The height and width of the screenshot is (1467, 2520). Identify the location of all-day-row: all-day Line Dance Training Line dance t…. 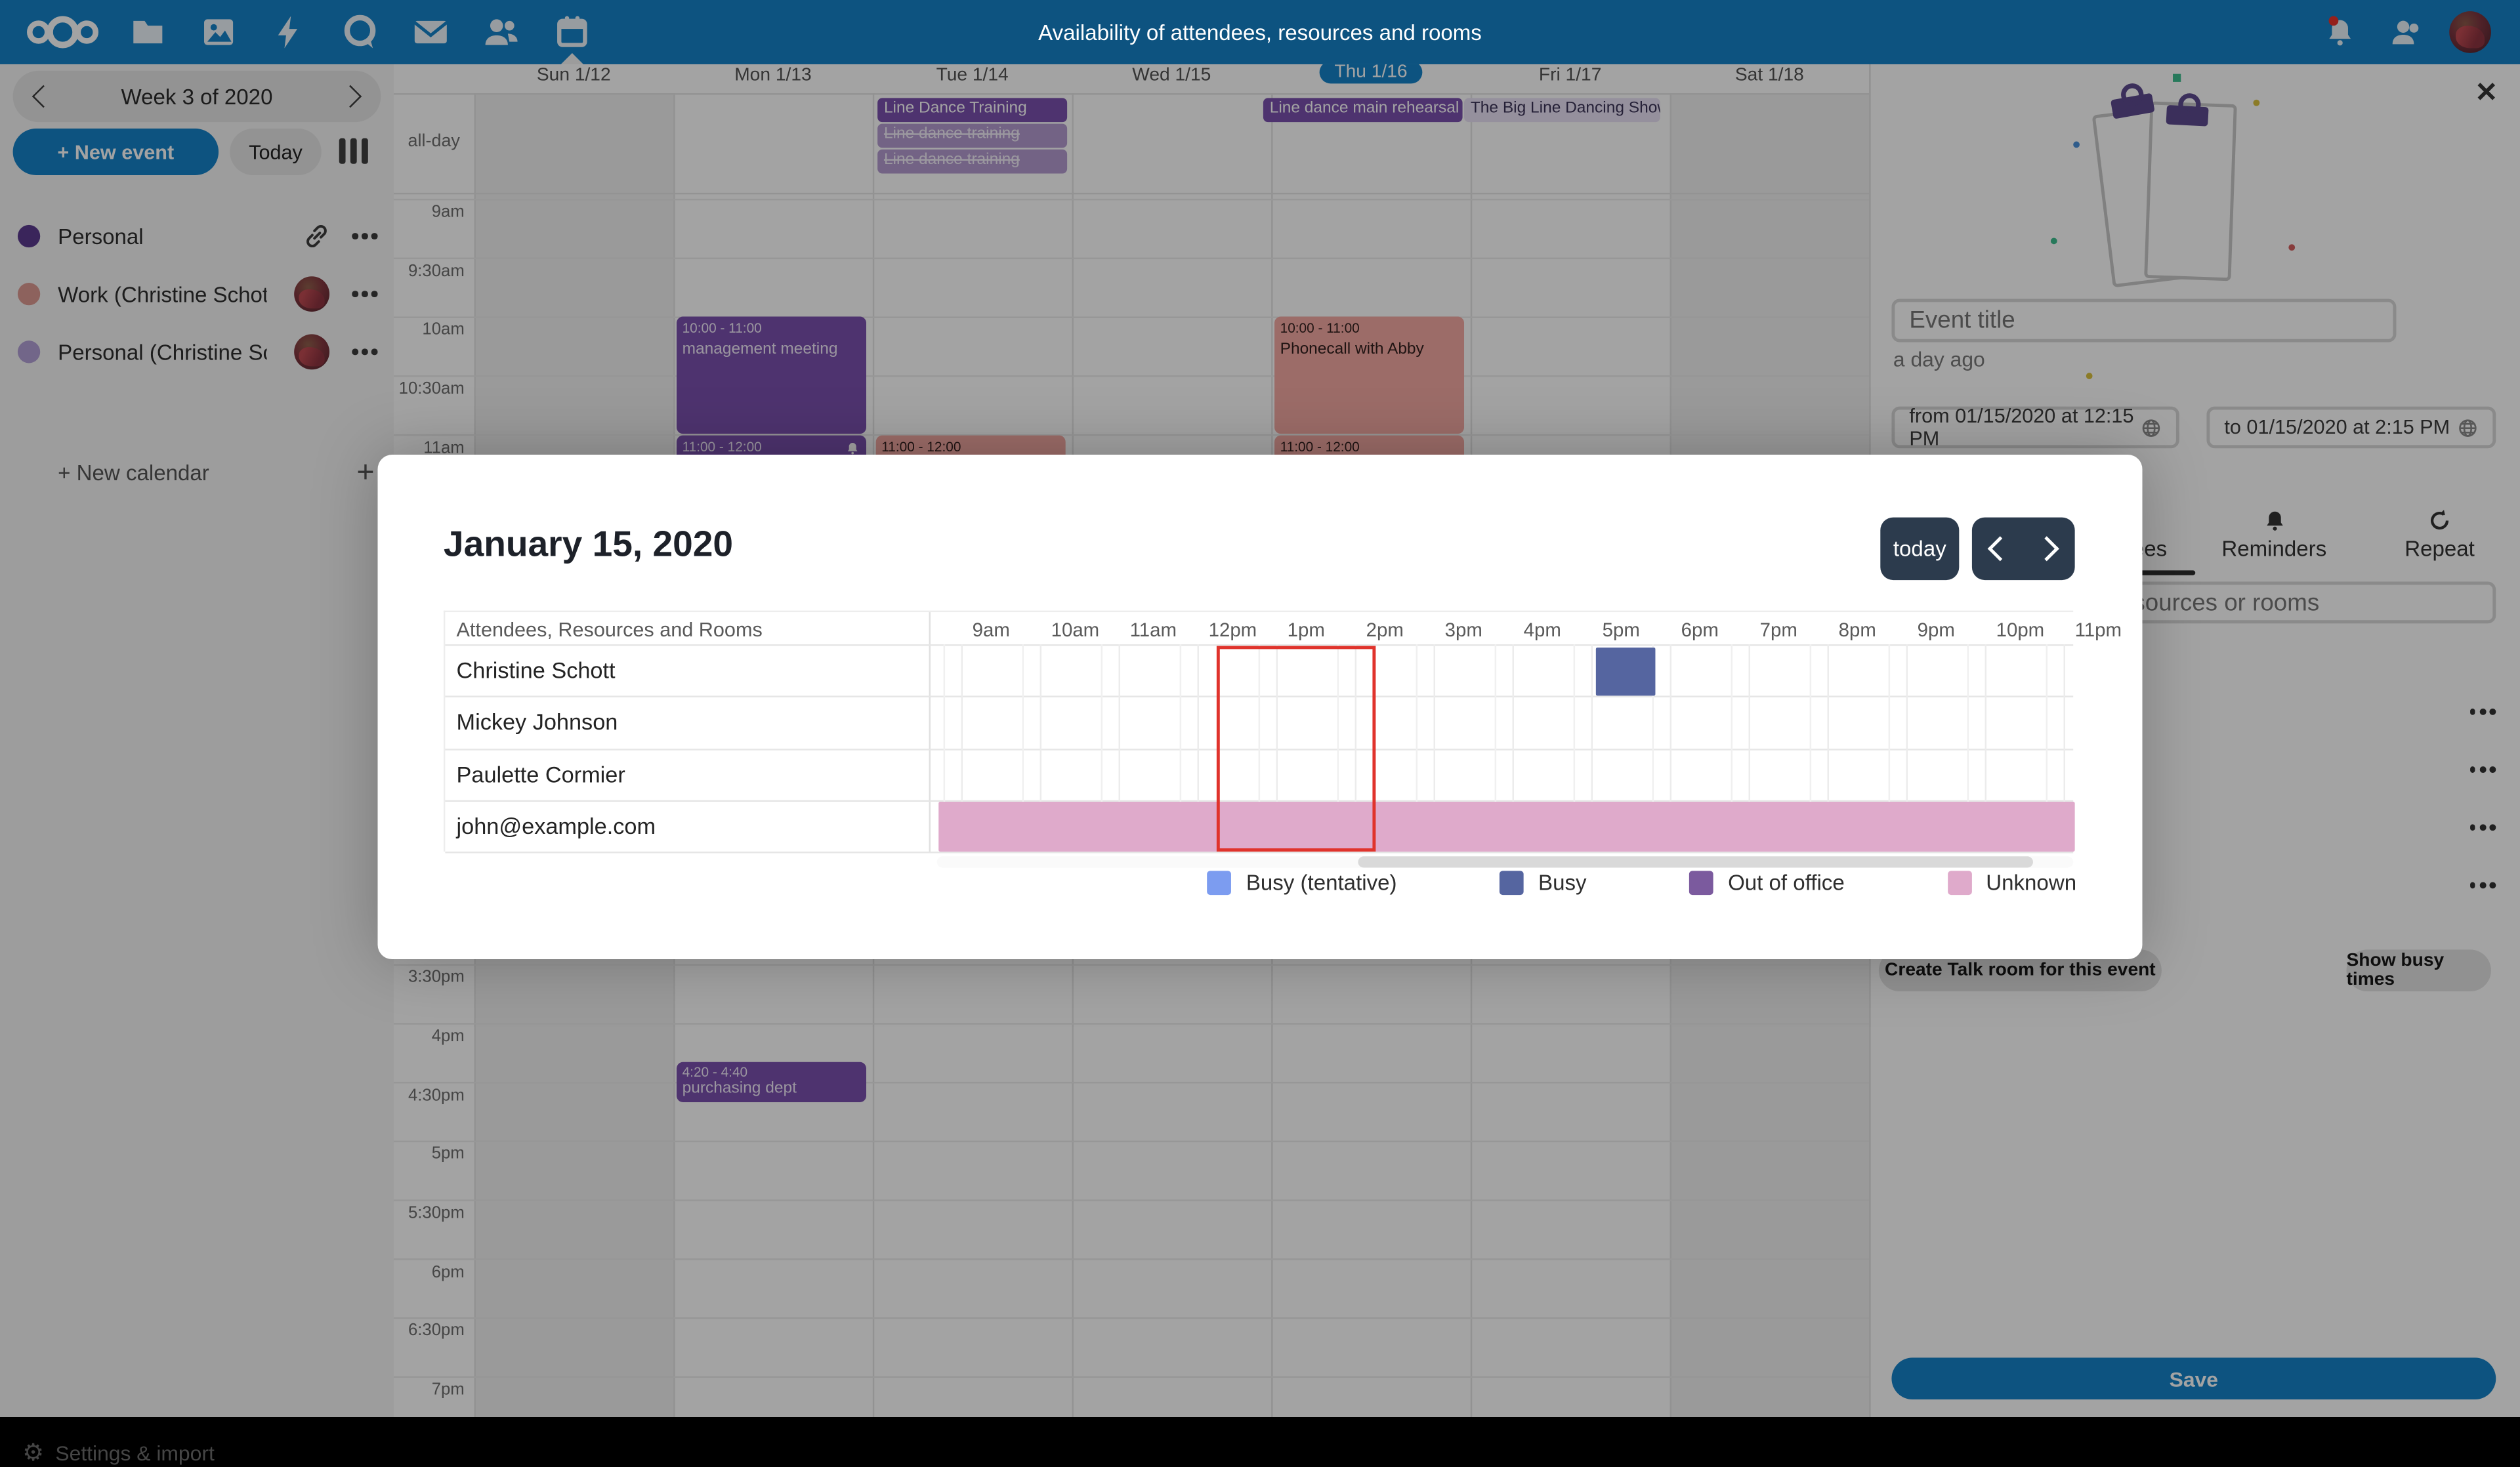
(1132, 144).